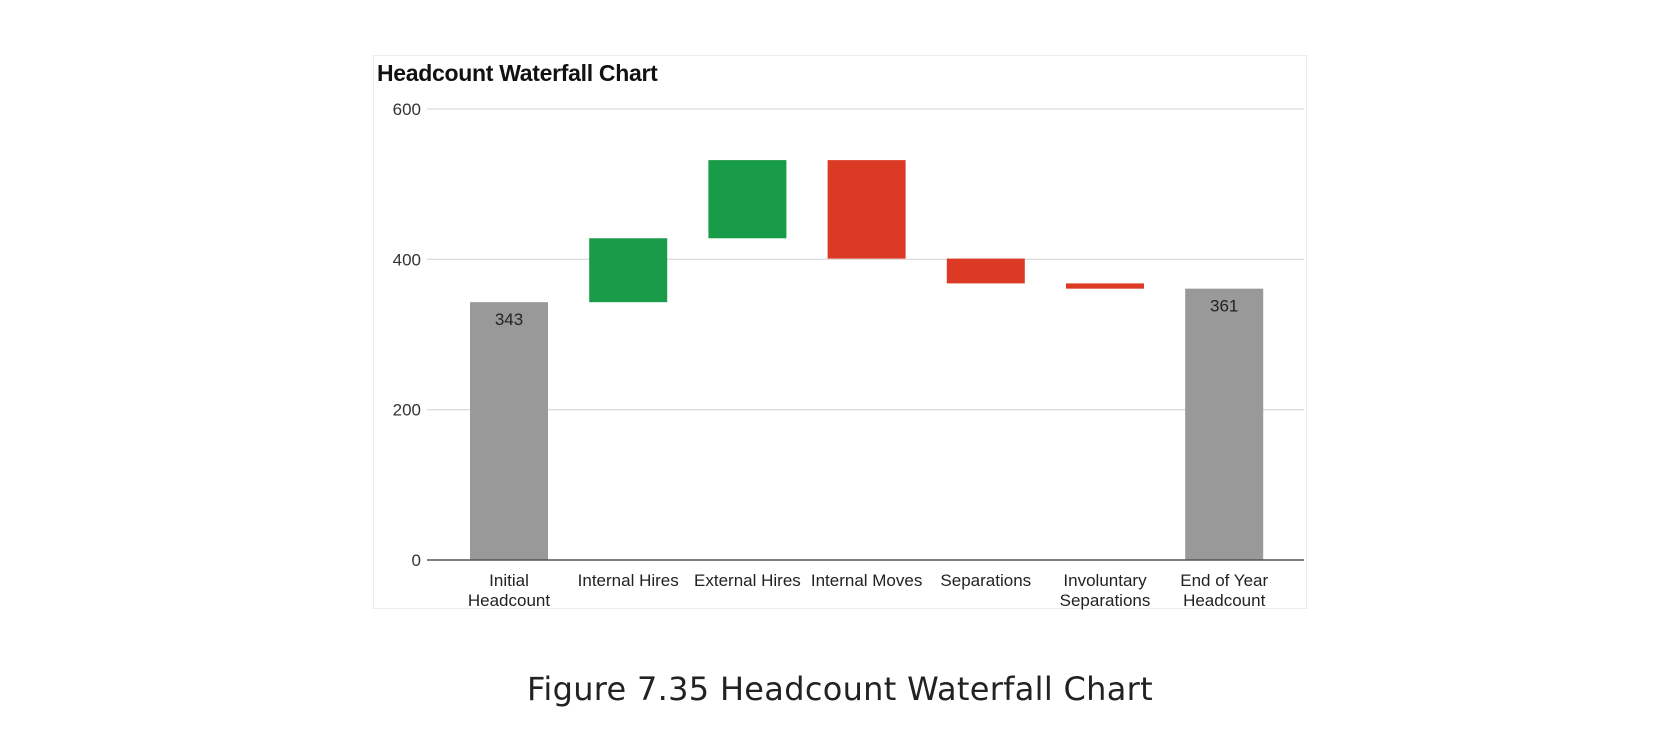 The height and width of the screenshot is (739, 1680). Describe the element at coordinates (1224, 306) in the screenshot. I see `bar-data-label: 361` at that location.